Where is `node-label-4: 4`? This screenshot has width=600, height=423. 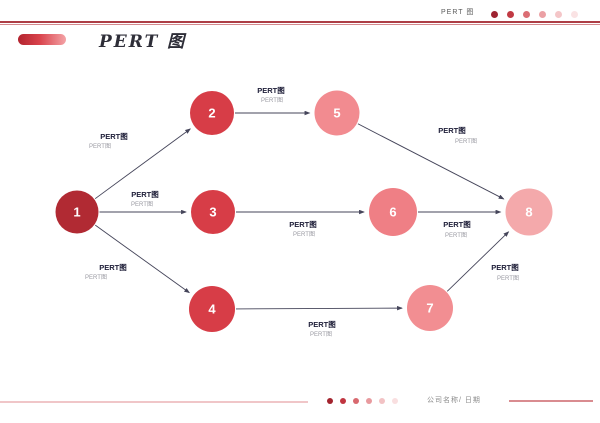
node-label-4: 4 is located at coordinates (212, 309).